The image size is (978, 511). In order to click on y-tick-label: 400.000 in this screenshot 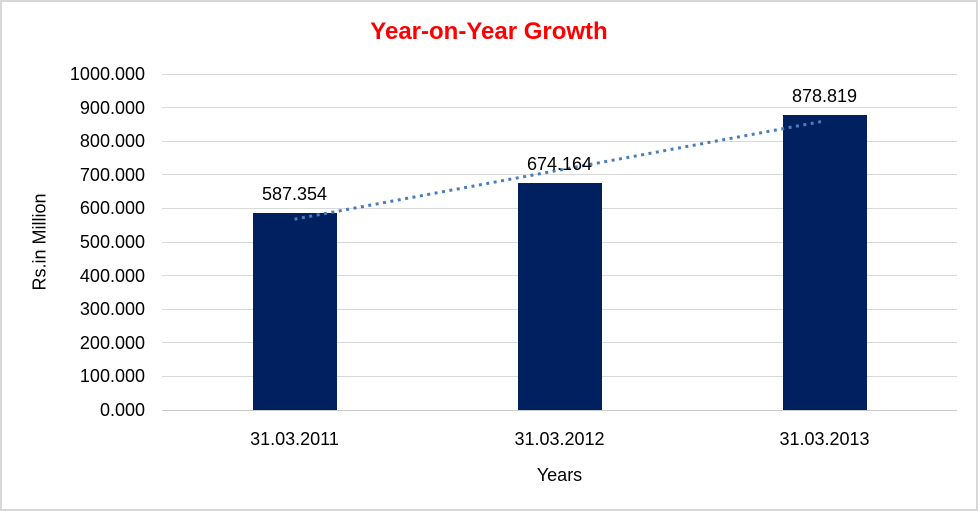, I will do `click(112, 275)`.